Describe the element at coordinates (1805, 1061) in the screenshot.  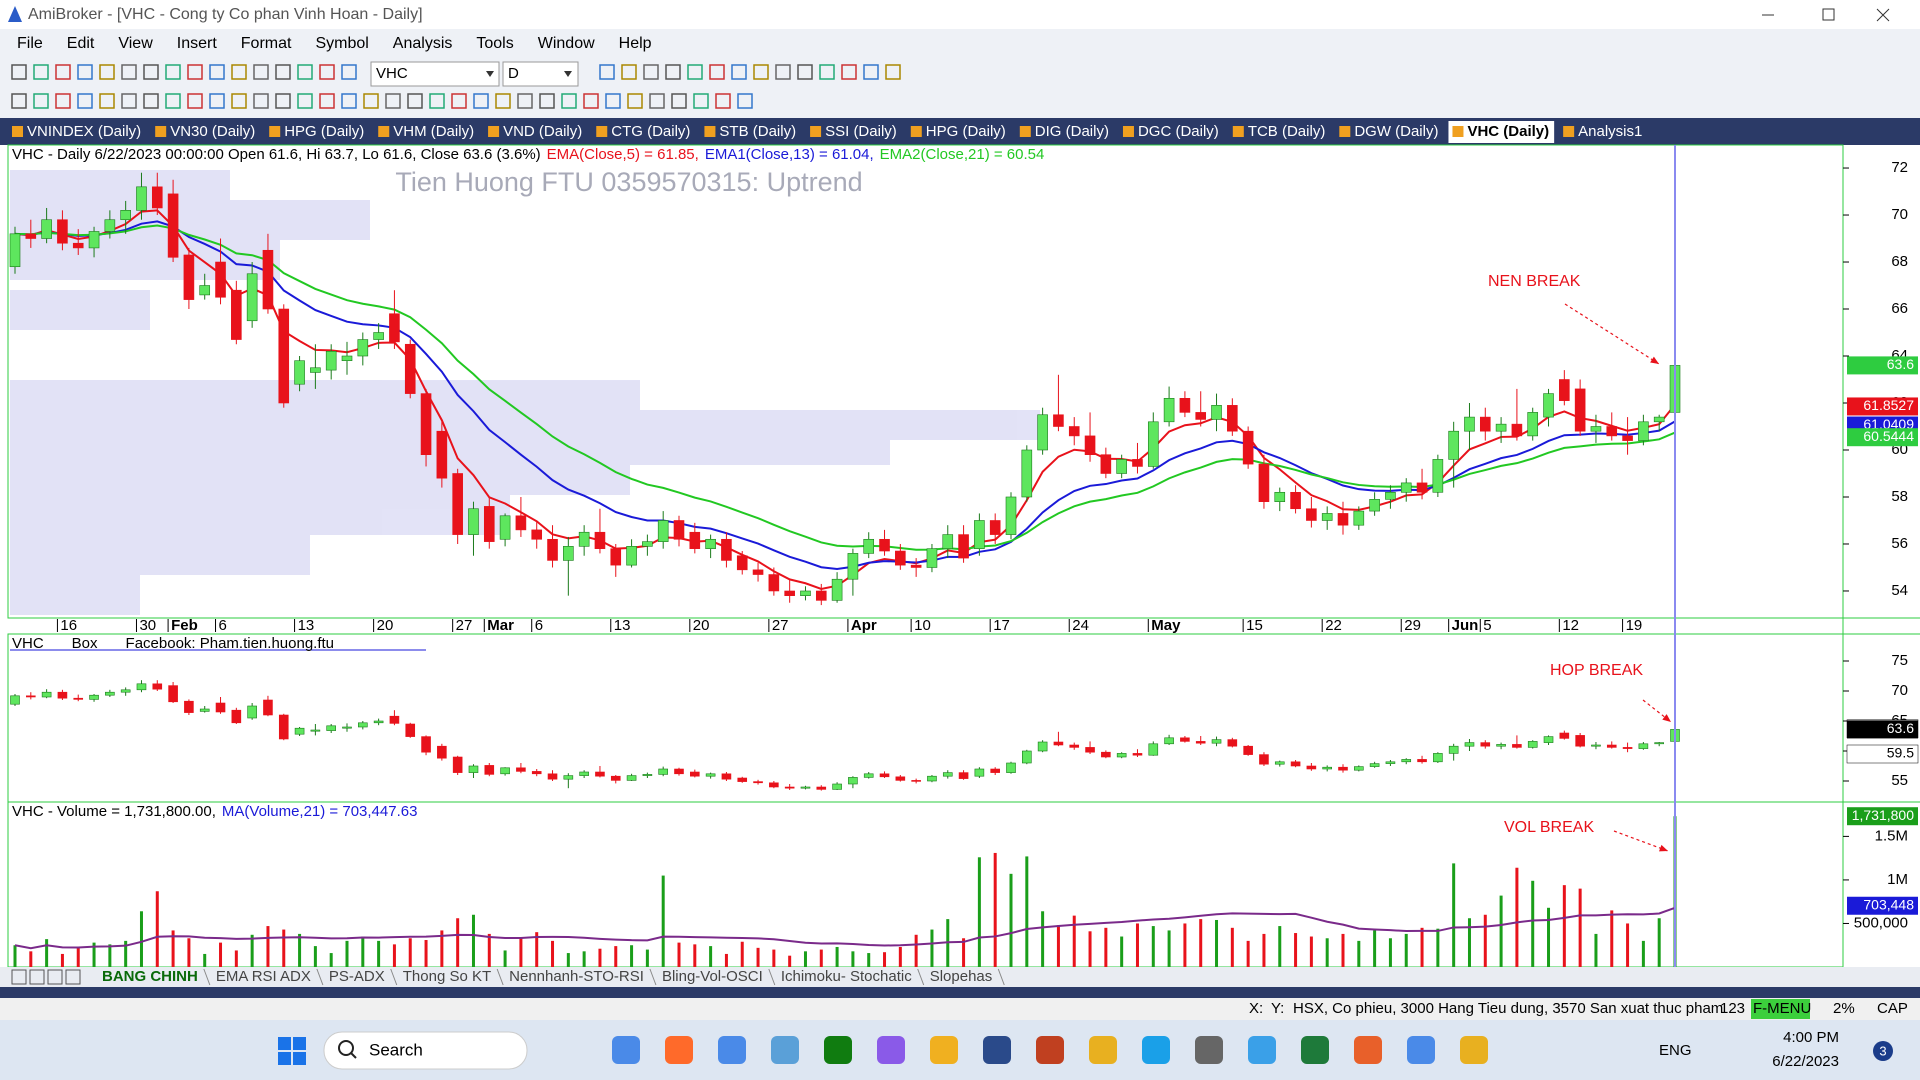
I see `clock-date: 6/22/2023` at that location.